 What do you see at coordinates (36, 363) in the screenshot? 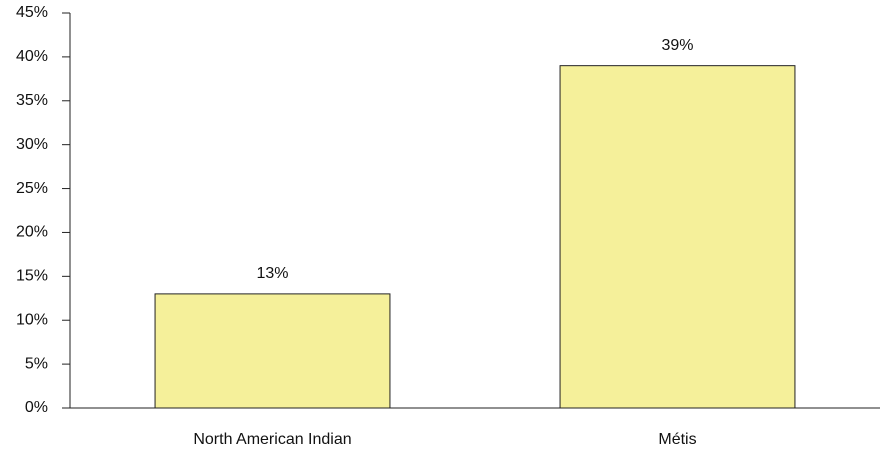
I see `y-tick-label: 5%` at bounding box center [36, 363].